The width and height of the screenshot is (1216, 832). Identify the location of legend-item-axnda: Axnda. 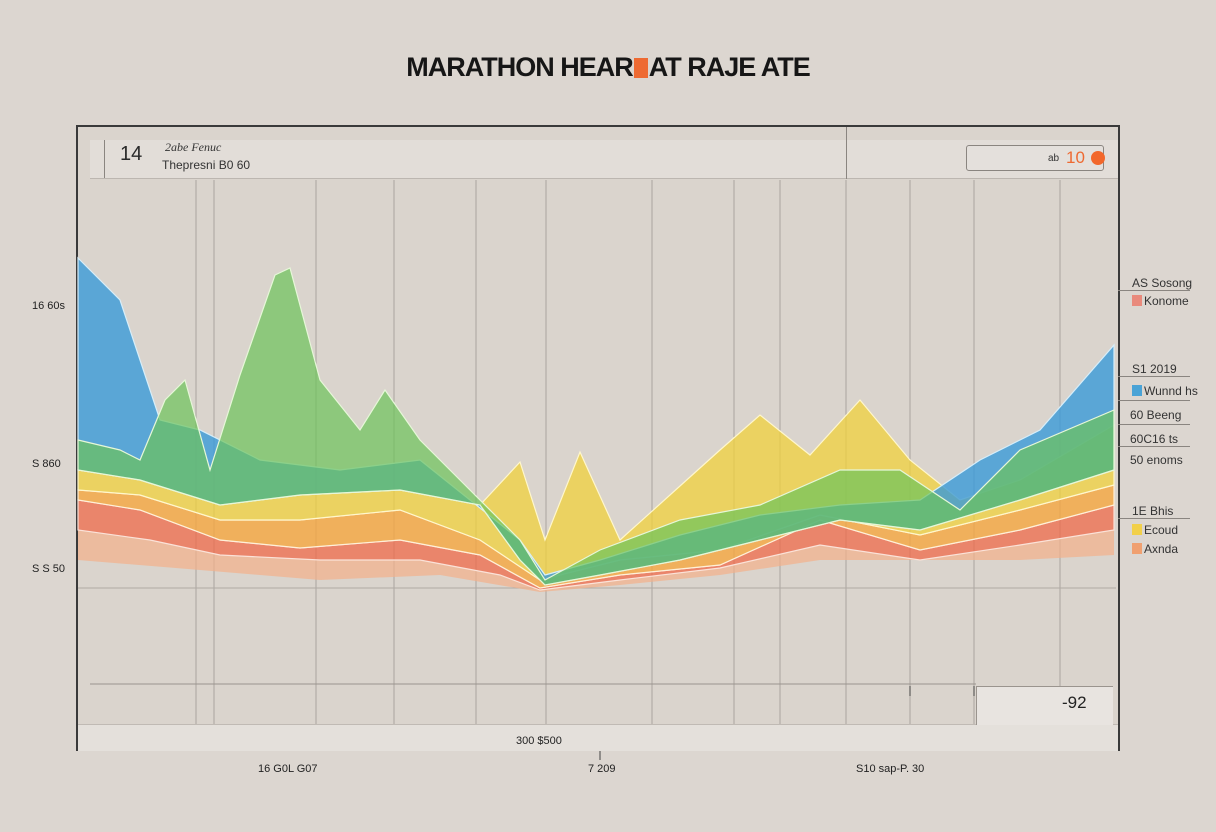
(1155, 549).